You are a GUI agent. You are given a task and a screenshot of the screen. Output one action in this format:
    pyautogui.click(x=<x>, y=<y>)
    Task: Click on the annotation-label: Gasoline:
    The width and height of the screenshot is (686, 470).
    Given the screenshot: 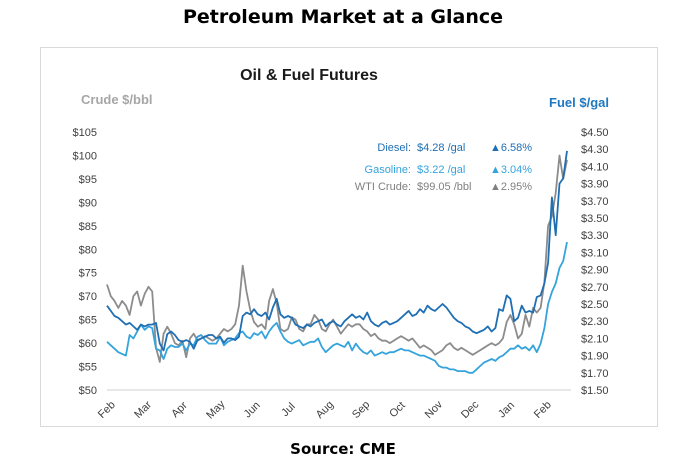 What is the action you would take?
    pyautogui.click(x=388, y=170)
    